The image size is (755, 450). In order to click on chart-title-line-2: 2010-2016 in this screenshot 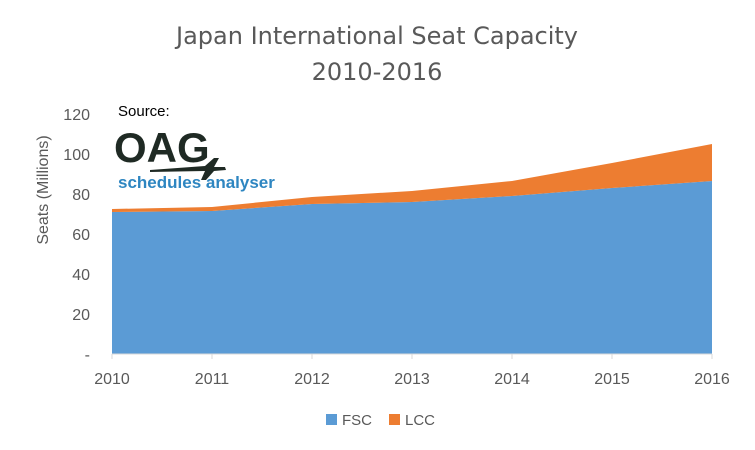, I will do `click(377, 72)`.